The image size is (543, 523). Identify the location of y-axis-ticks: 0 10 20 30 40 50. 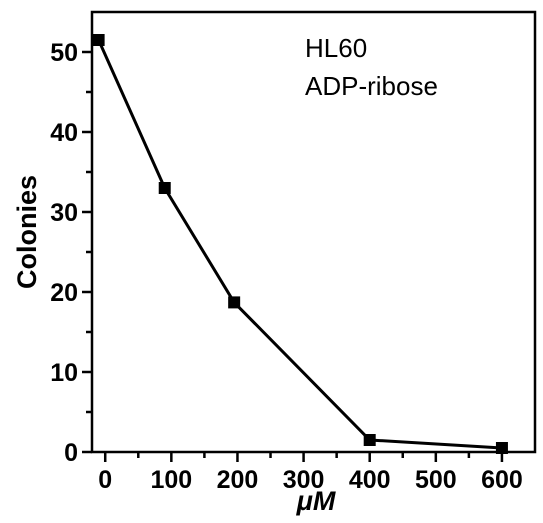
(71, 253).